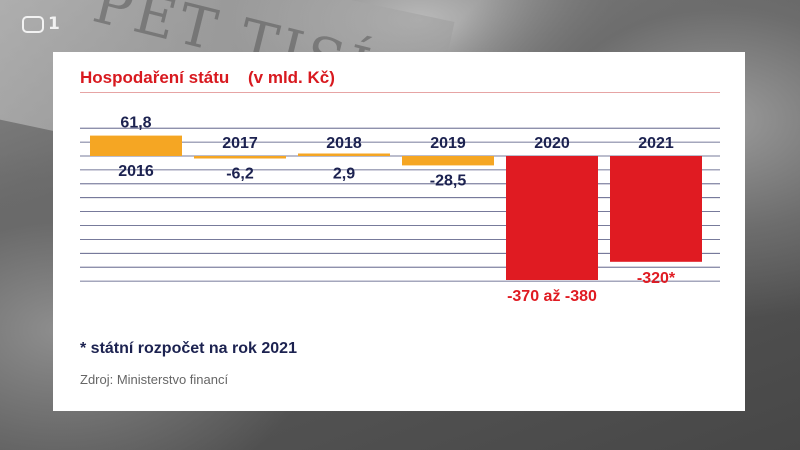 The image size is (800, 450). I want to click on value-label-2018: 2,9, so click(344, 174).